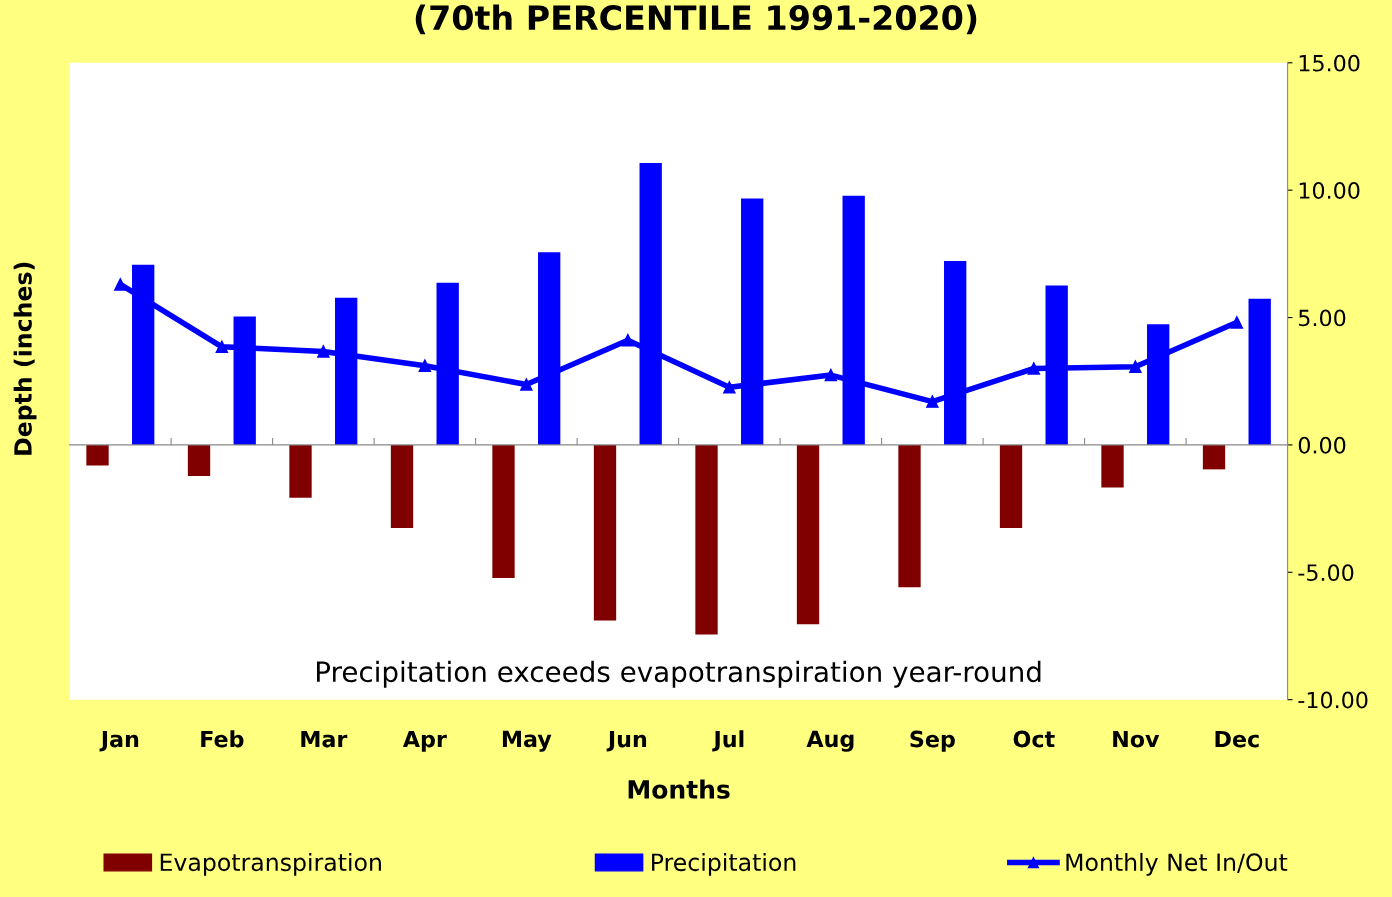 The width and height of the screenshot is (1392, 897). Describe the element at coordinates (222, 739) in the screenshot. I see `x-tick-label: Feb` at that location.